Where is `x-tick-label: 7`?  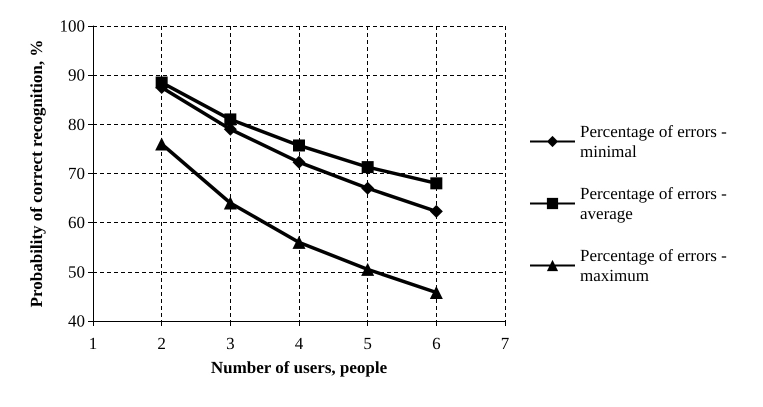 x-tick-label: 7 is located at coordinates (505, 343).